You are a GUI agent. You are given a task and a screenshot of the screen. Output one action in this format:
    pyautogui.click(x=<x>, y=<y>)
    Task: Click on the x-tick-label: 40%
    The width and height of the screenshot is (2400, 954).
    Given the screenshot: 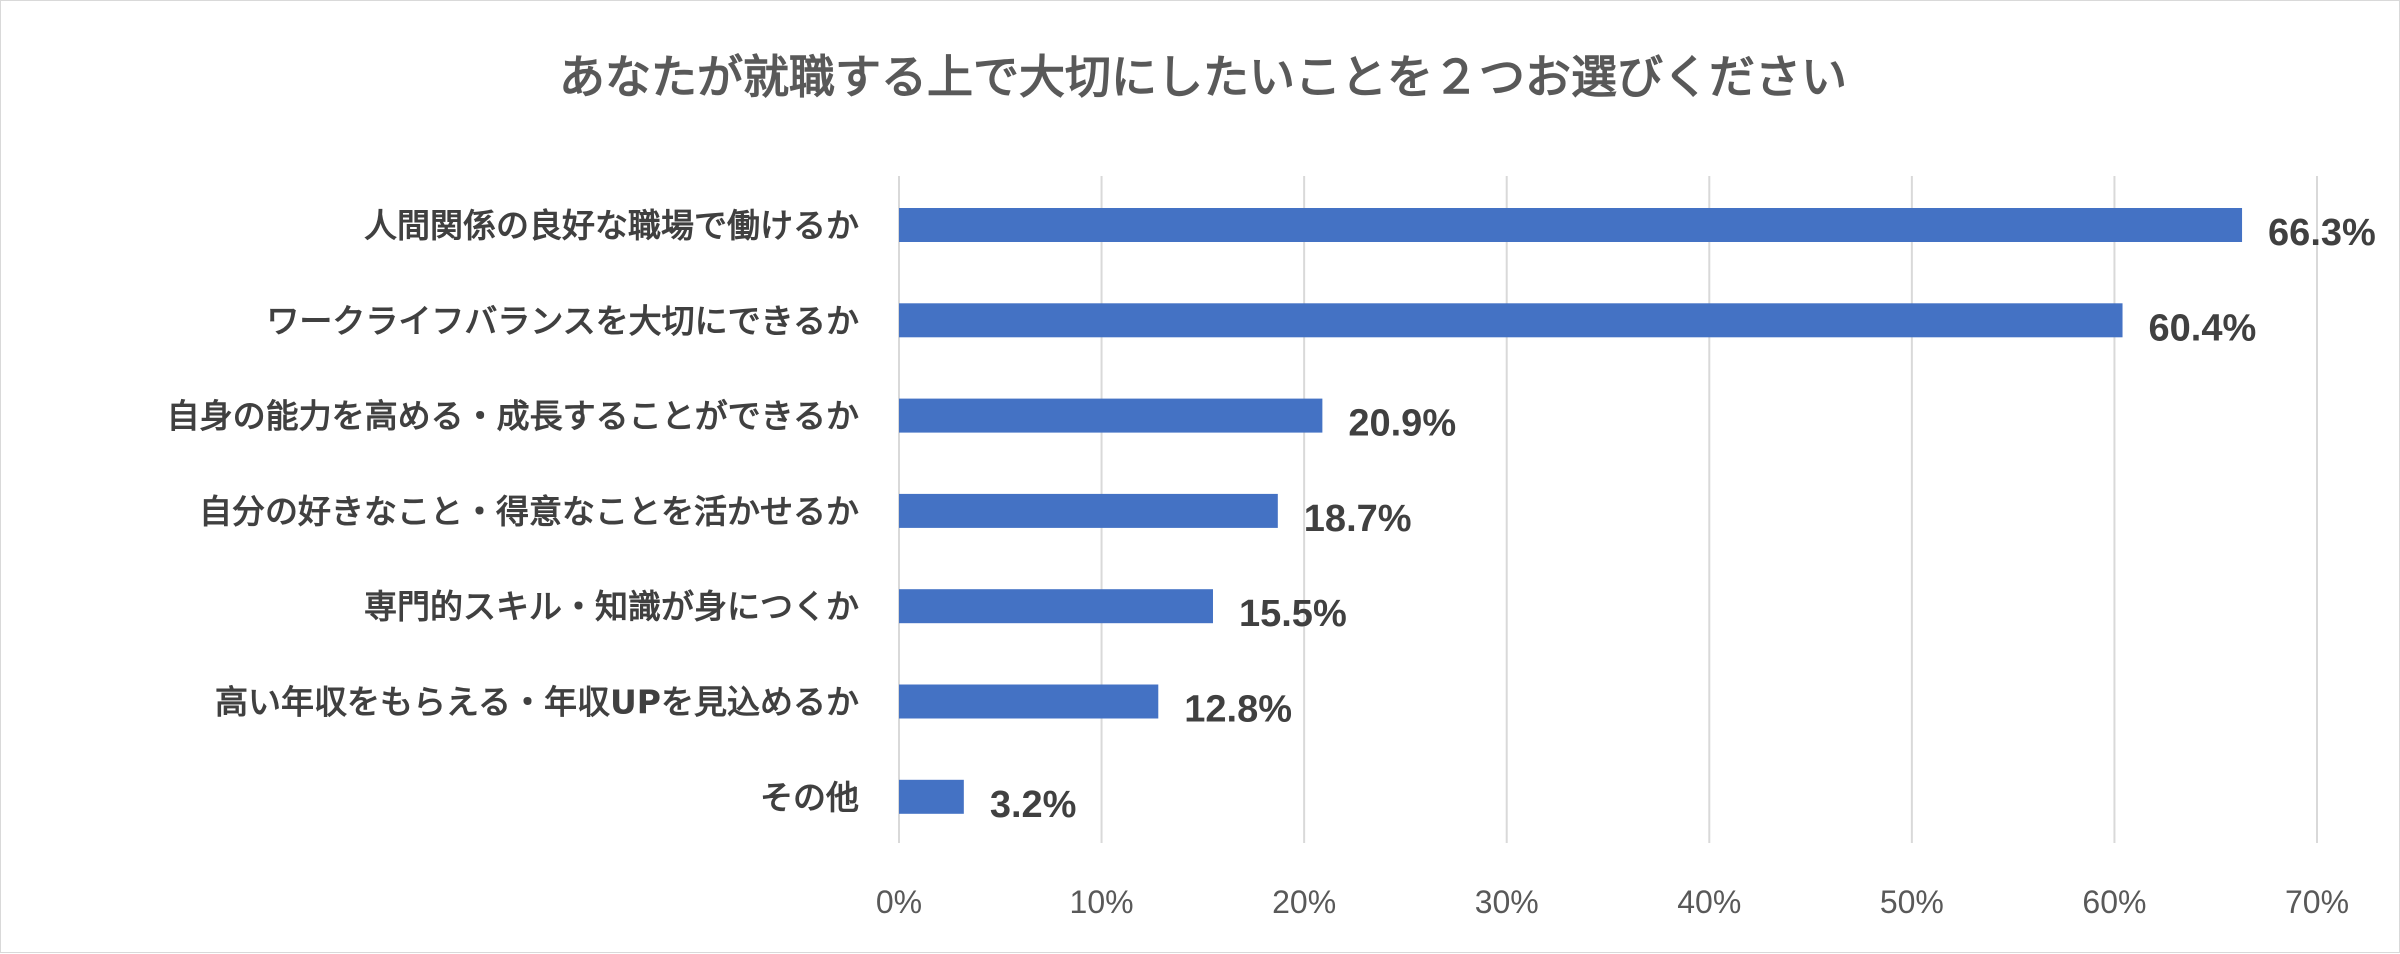 What is the action you would take?
    pyautogui.click(x=1709, y=902)
    